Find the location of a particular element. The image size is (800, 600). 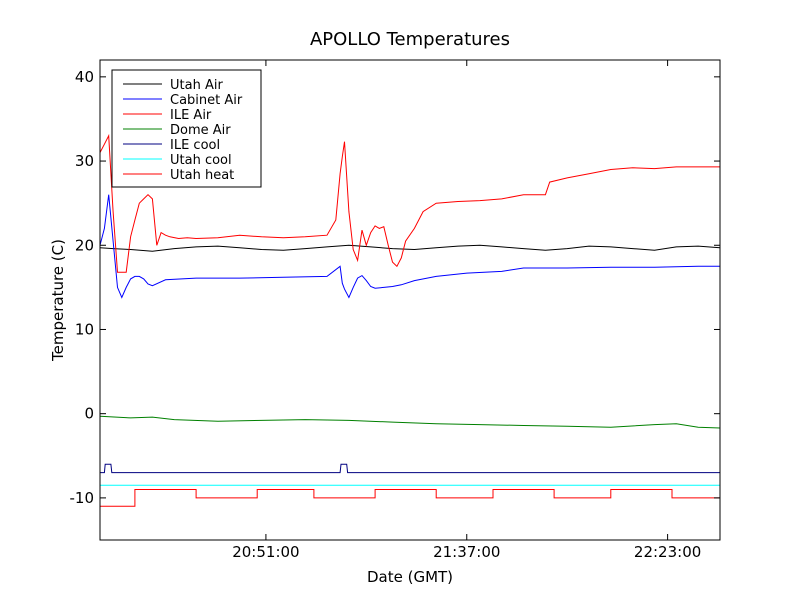

series-line-ile-cool is located at coordinates (410, 468).